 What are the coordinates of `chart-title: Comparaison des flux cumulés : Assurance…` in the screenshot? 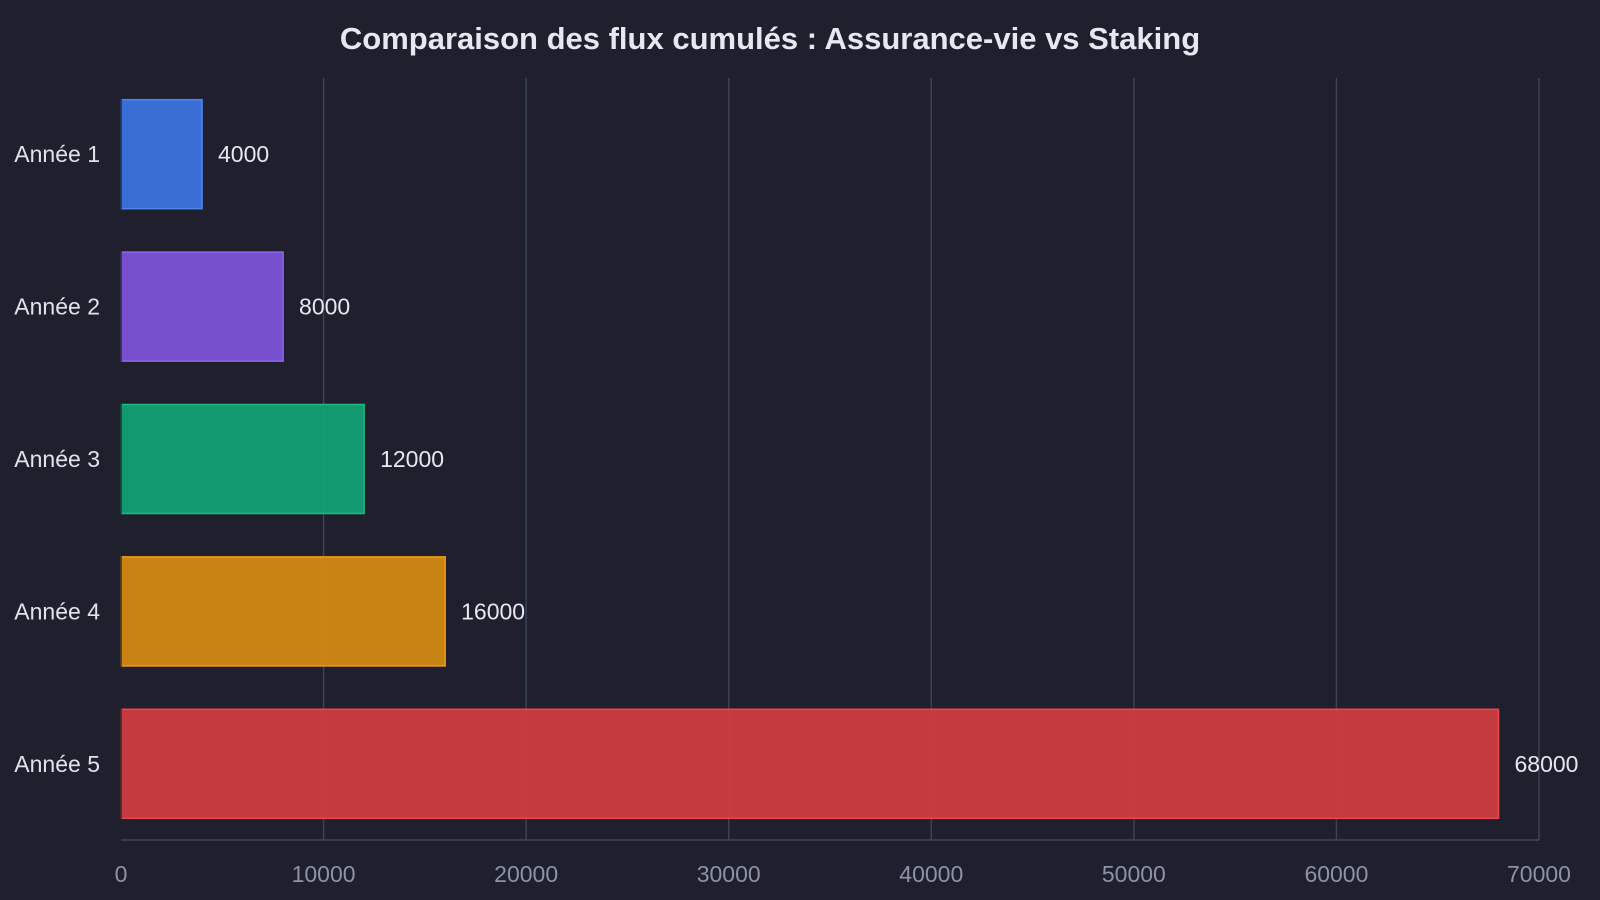 It's located at (770, 38).